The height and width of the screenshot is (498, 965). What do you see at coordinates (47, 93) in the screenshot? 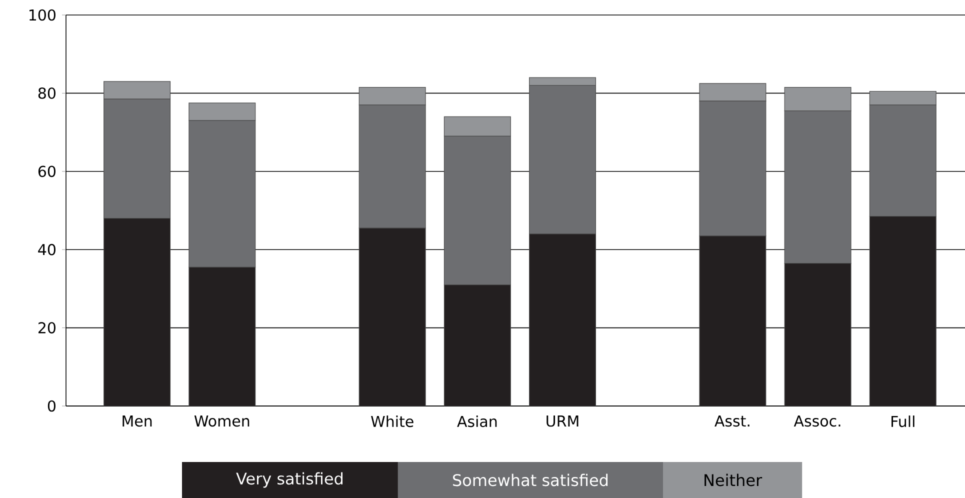
I see `y-tick-label: 80` at bounding box center [47, 93].